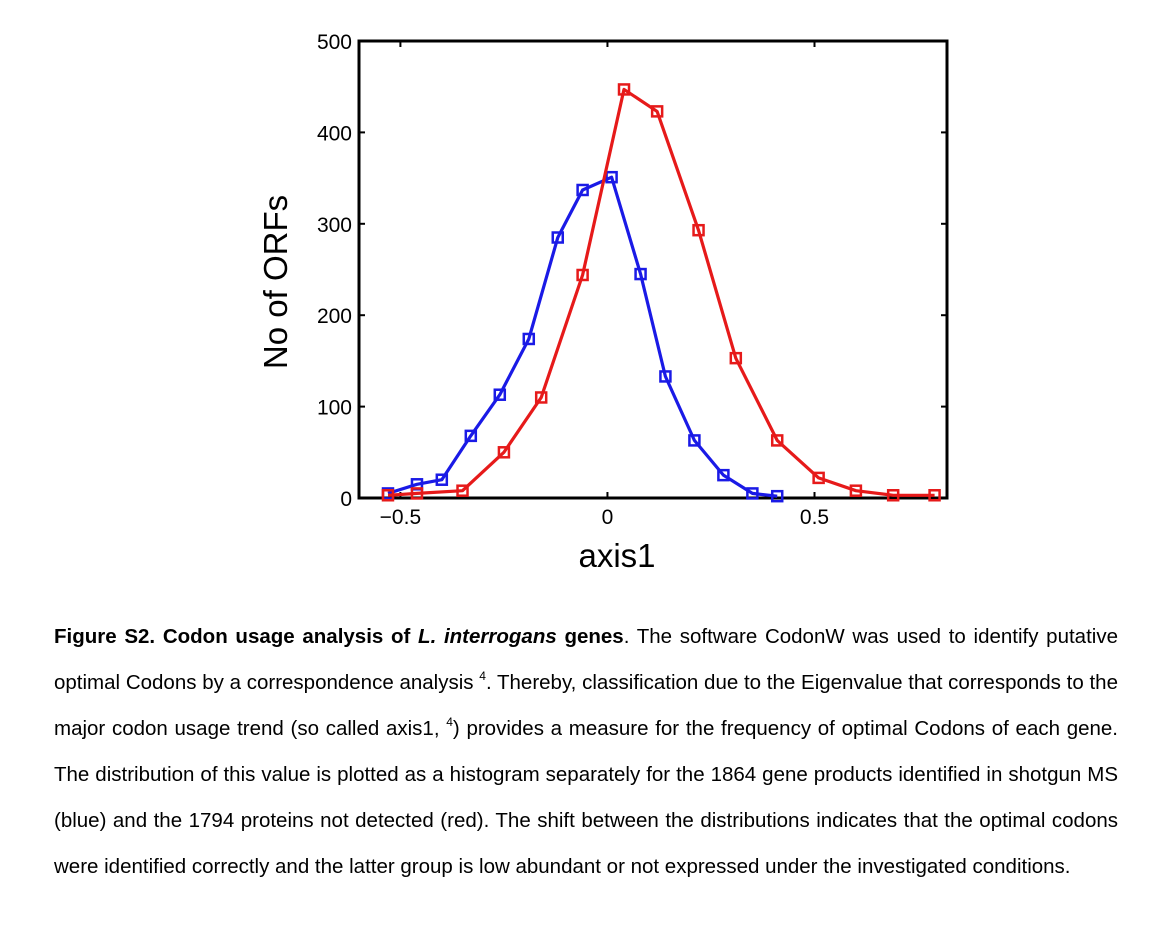  What do you see at coordinates (616, 555) in the screenshot?
I see `x-axis-title: axis1` at bounding box center [616, 555].